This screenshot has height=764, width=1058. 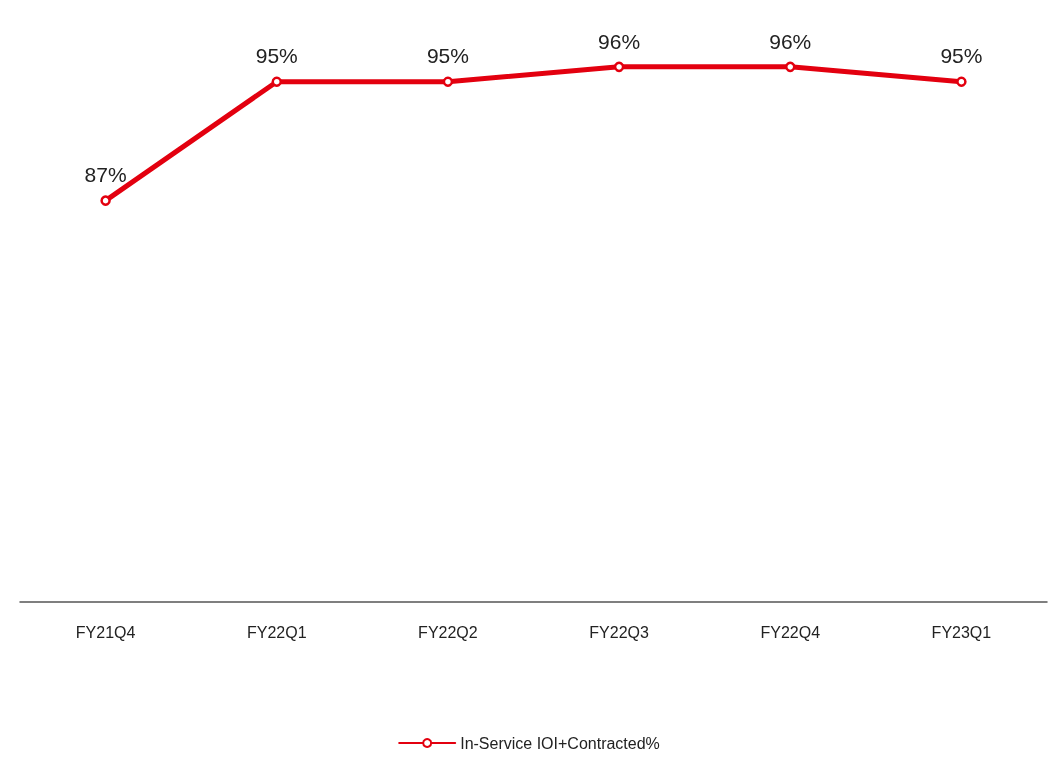 I want to click on x-tick-label: FY22Q2, so click(x=448, y=632).